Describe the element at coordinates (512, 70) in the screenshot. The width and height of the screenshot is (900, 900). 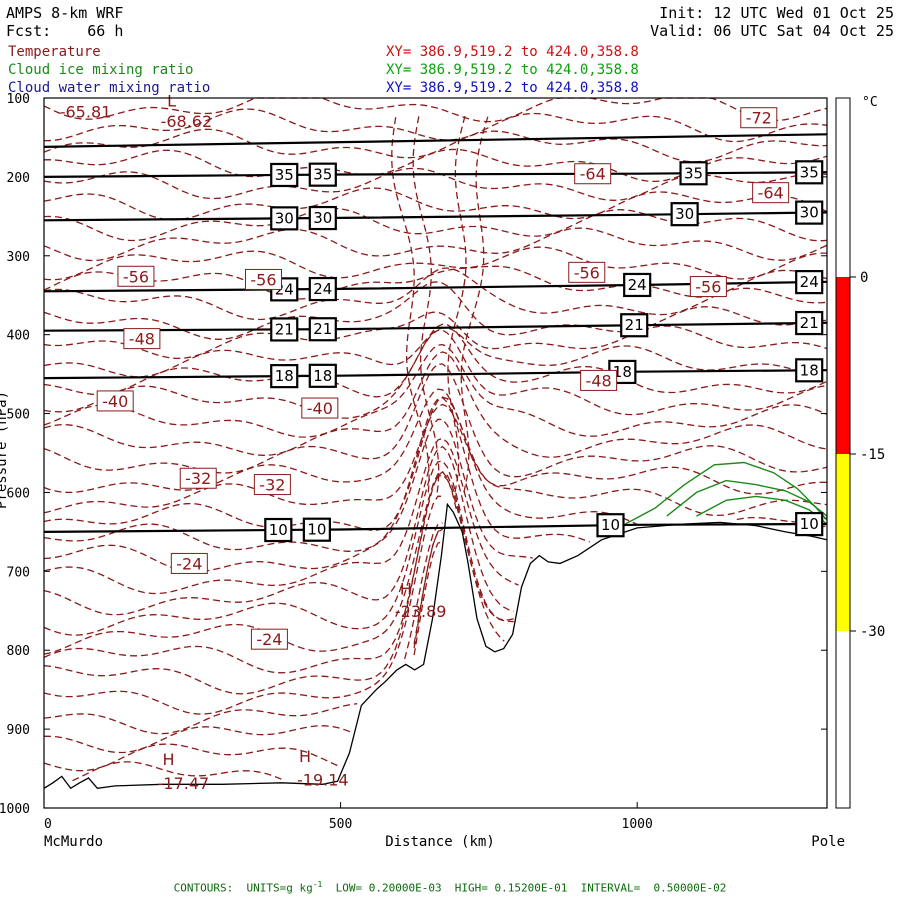
I see `xy-cloud-ice: XY= 386.9,519.2 to 424.0,358.8` at that location.